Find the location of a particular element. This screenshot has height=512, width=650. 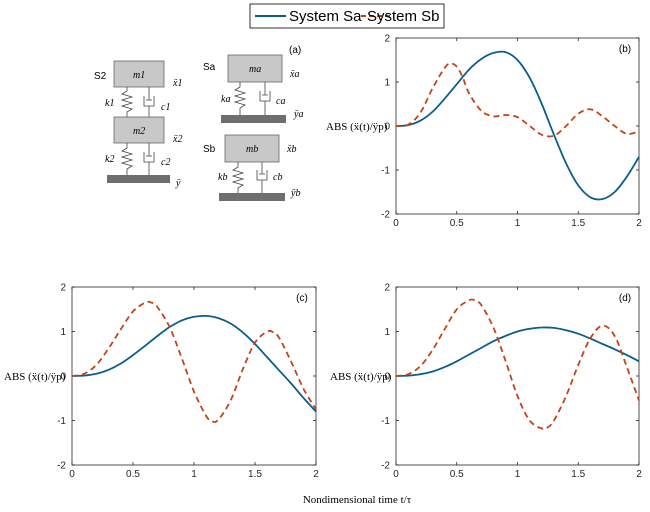

spring-k2 is located at coordinates (127, 159).